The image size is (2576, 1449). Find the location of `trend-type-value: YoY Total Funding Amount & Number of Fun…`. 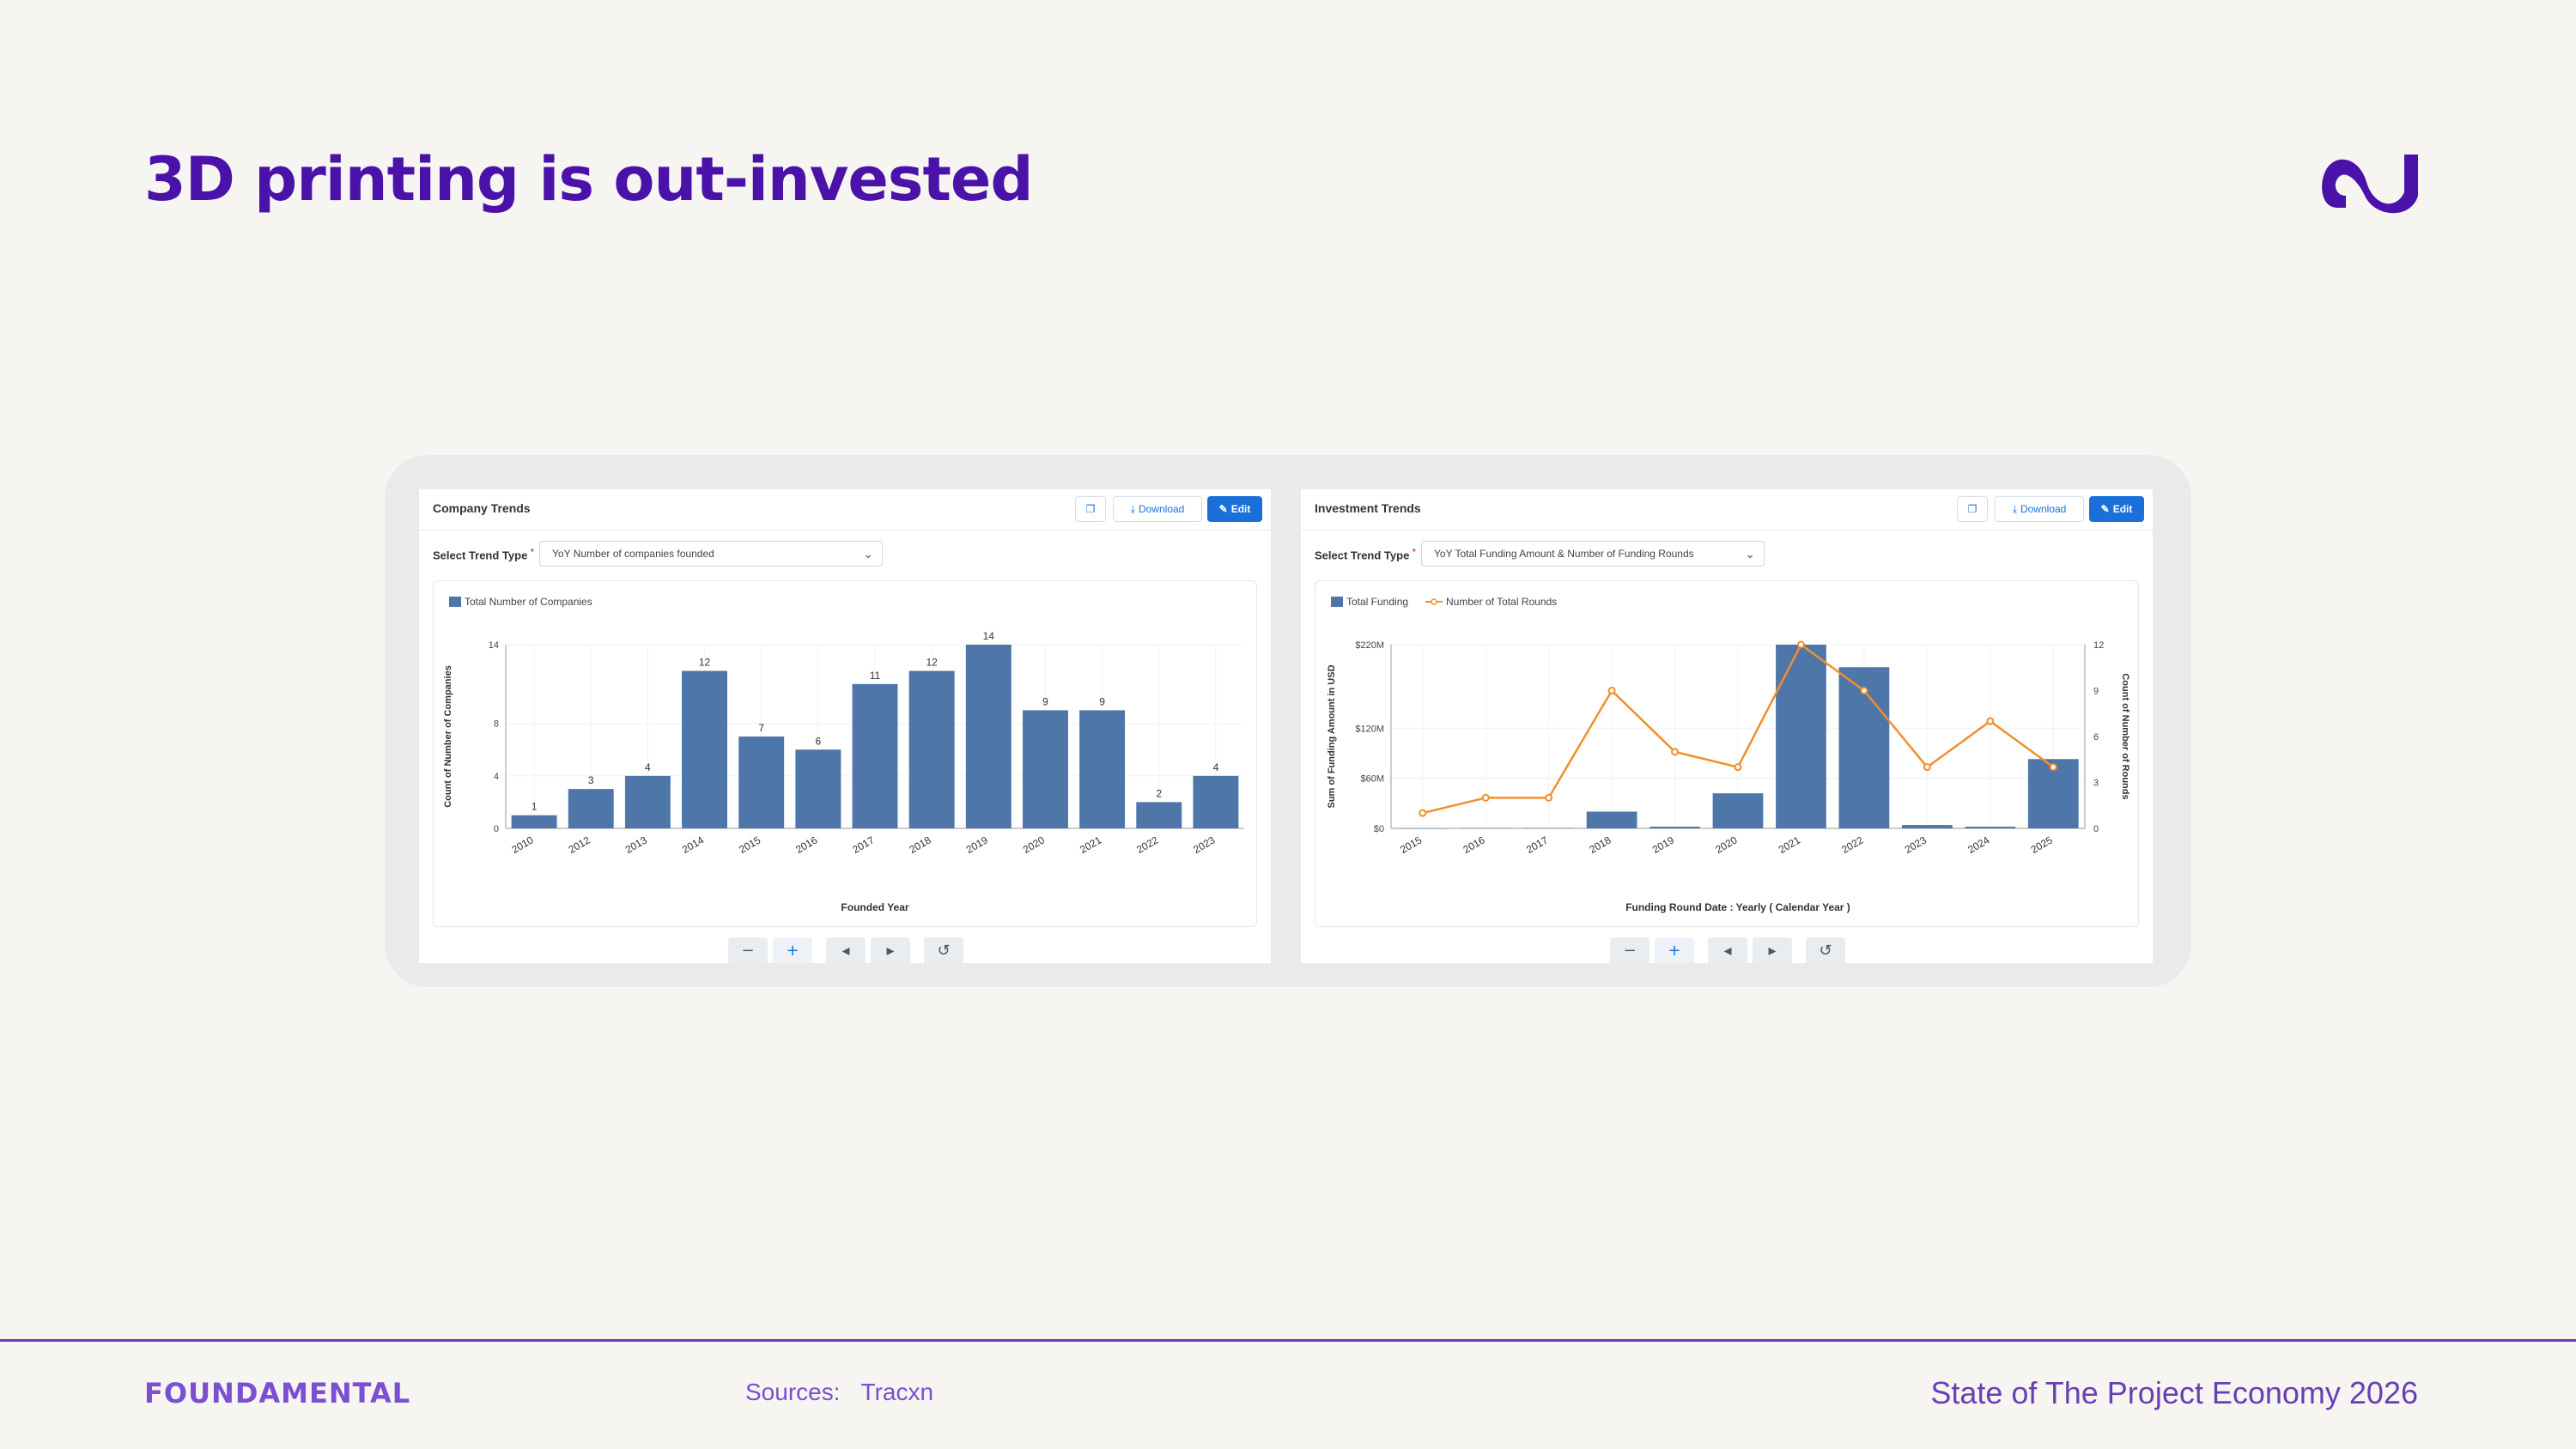

trend-type-value: YoY Total Funding Amount & Number of Fun… is located at coordinates (1564, 554).